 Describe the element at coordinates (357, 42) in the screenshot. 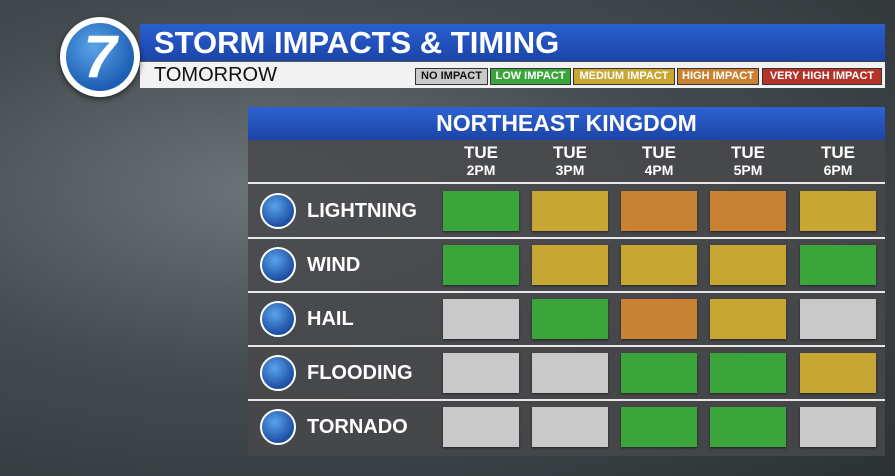

I see `title: STORM IMPACTS & TIMING` at that location.